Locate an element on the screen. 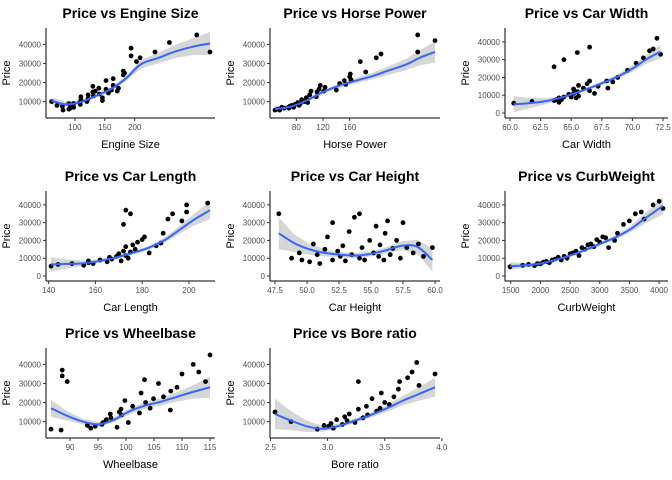 Image resolution: width=672 pixels, height=480 pixels. x-tick-label: 110 is located at coordinates (182, 447).